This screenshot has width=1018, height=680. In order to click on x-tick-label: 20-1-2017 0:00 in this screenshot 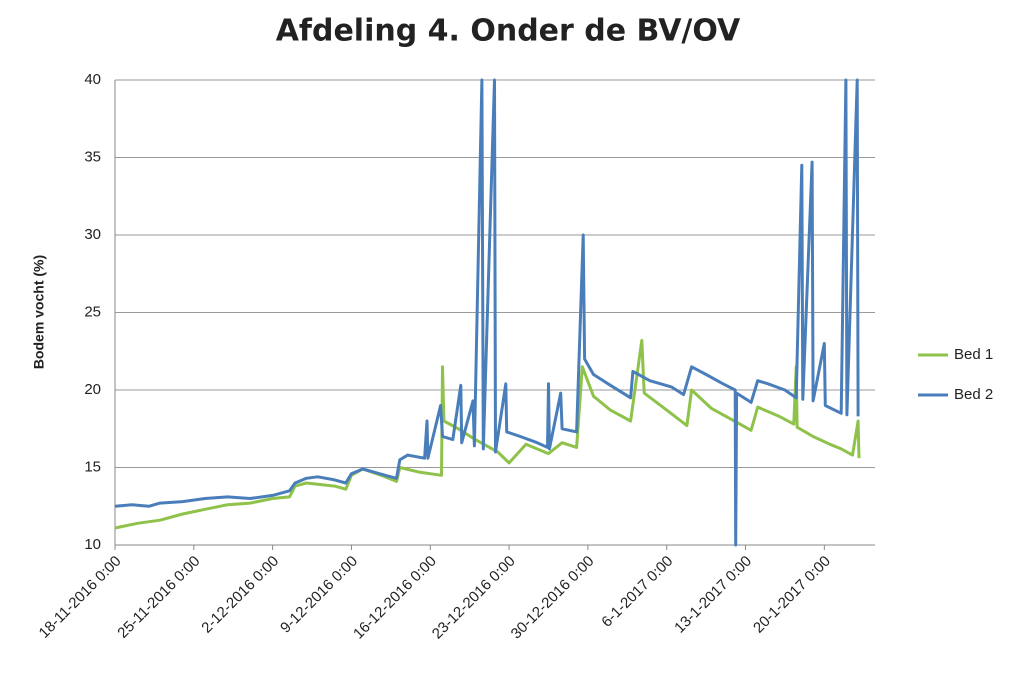, I will do `click(792, 595)`.